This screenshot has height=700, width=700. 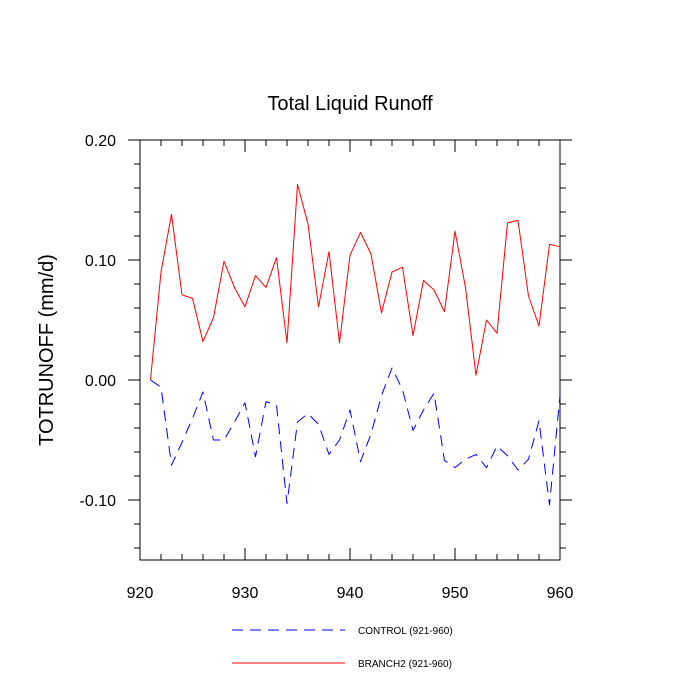 I want to click on y-axis-label: TOTRUNOFF (mm/d), so click(x=47, y=350).